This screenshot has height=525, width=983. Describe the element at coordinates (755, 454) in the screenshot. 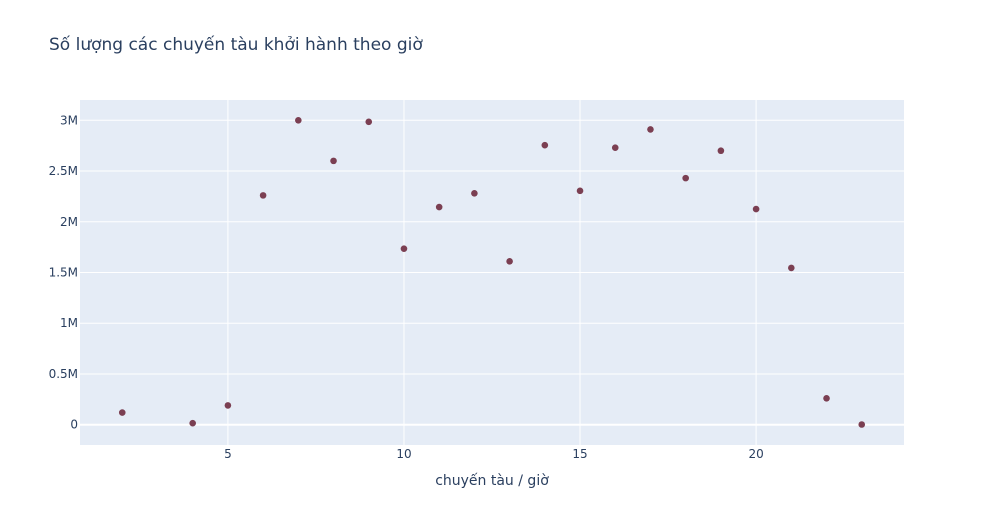

I see `x-tick-label: 20` at that location.